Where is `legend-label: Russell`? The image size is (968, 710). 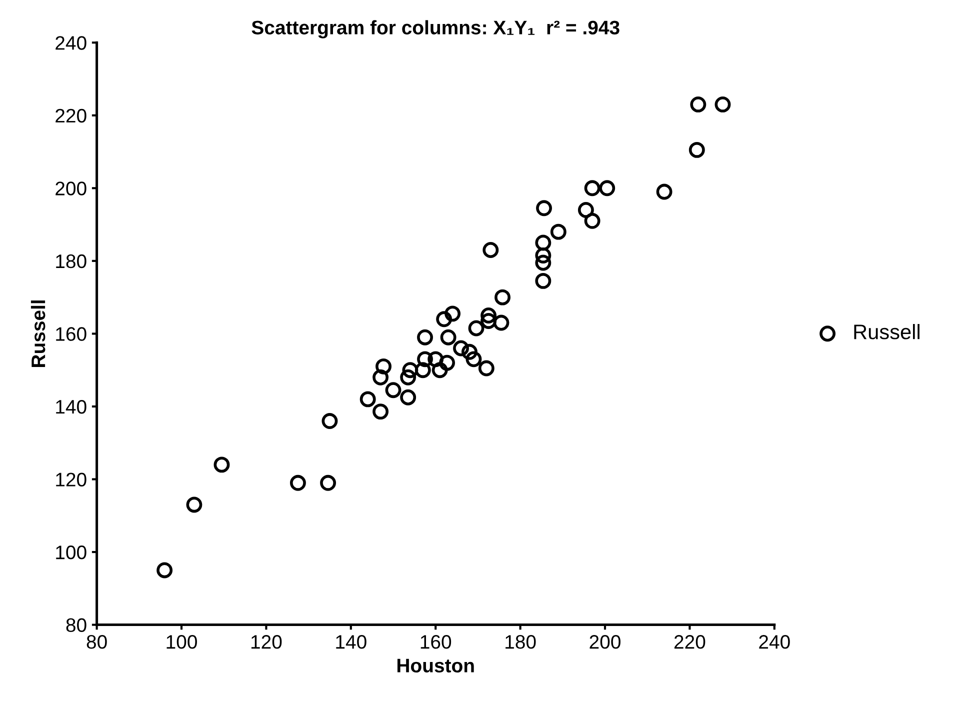 legend-label: Russell is located at coordinates (887, 332).